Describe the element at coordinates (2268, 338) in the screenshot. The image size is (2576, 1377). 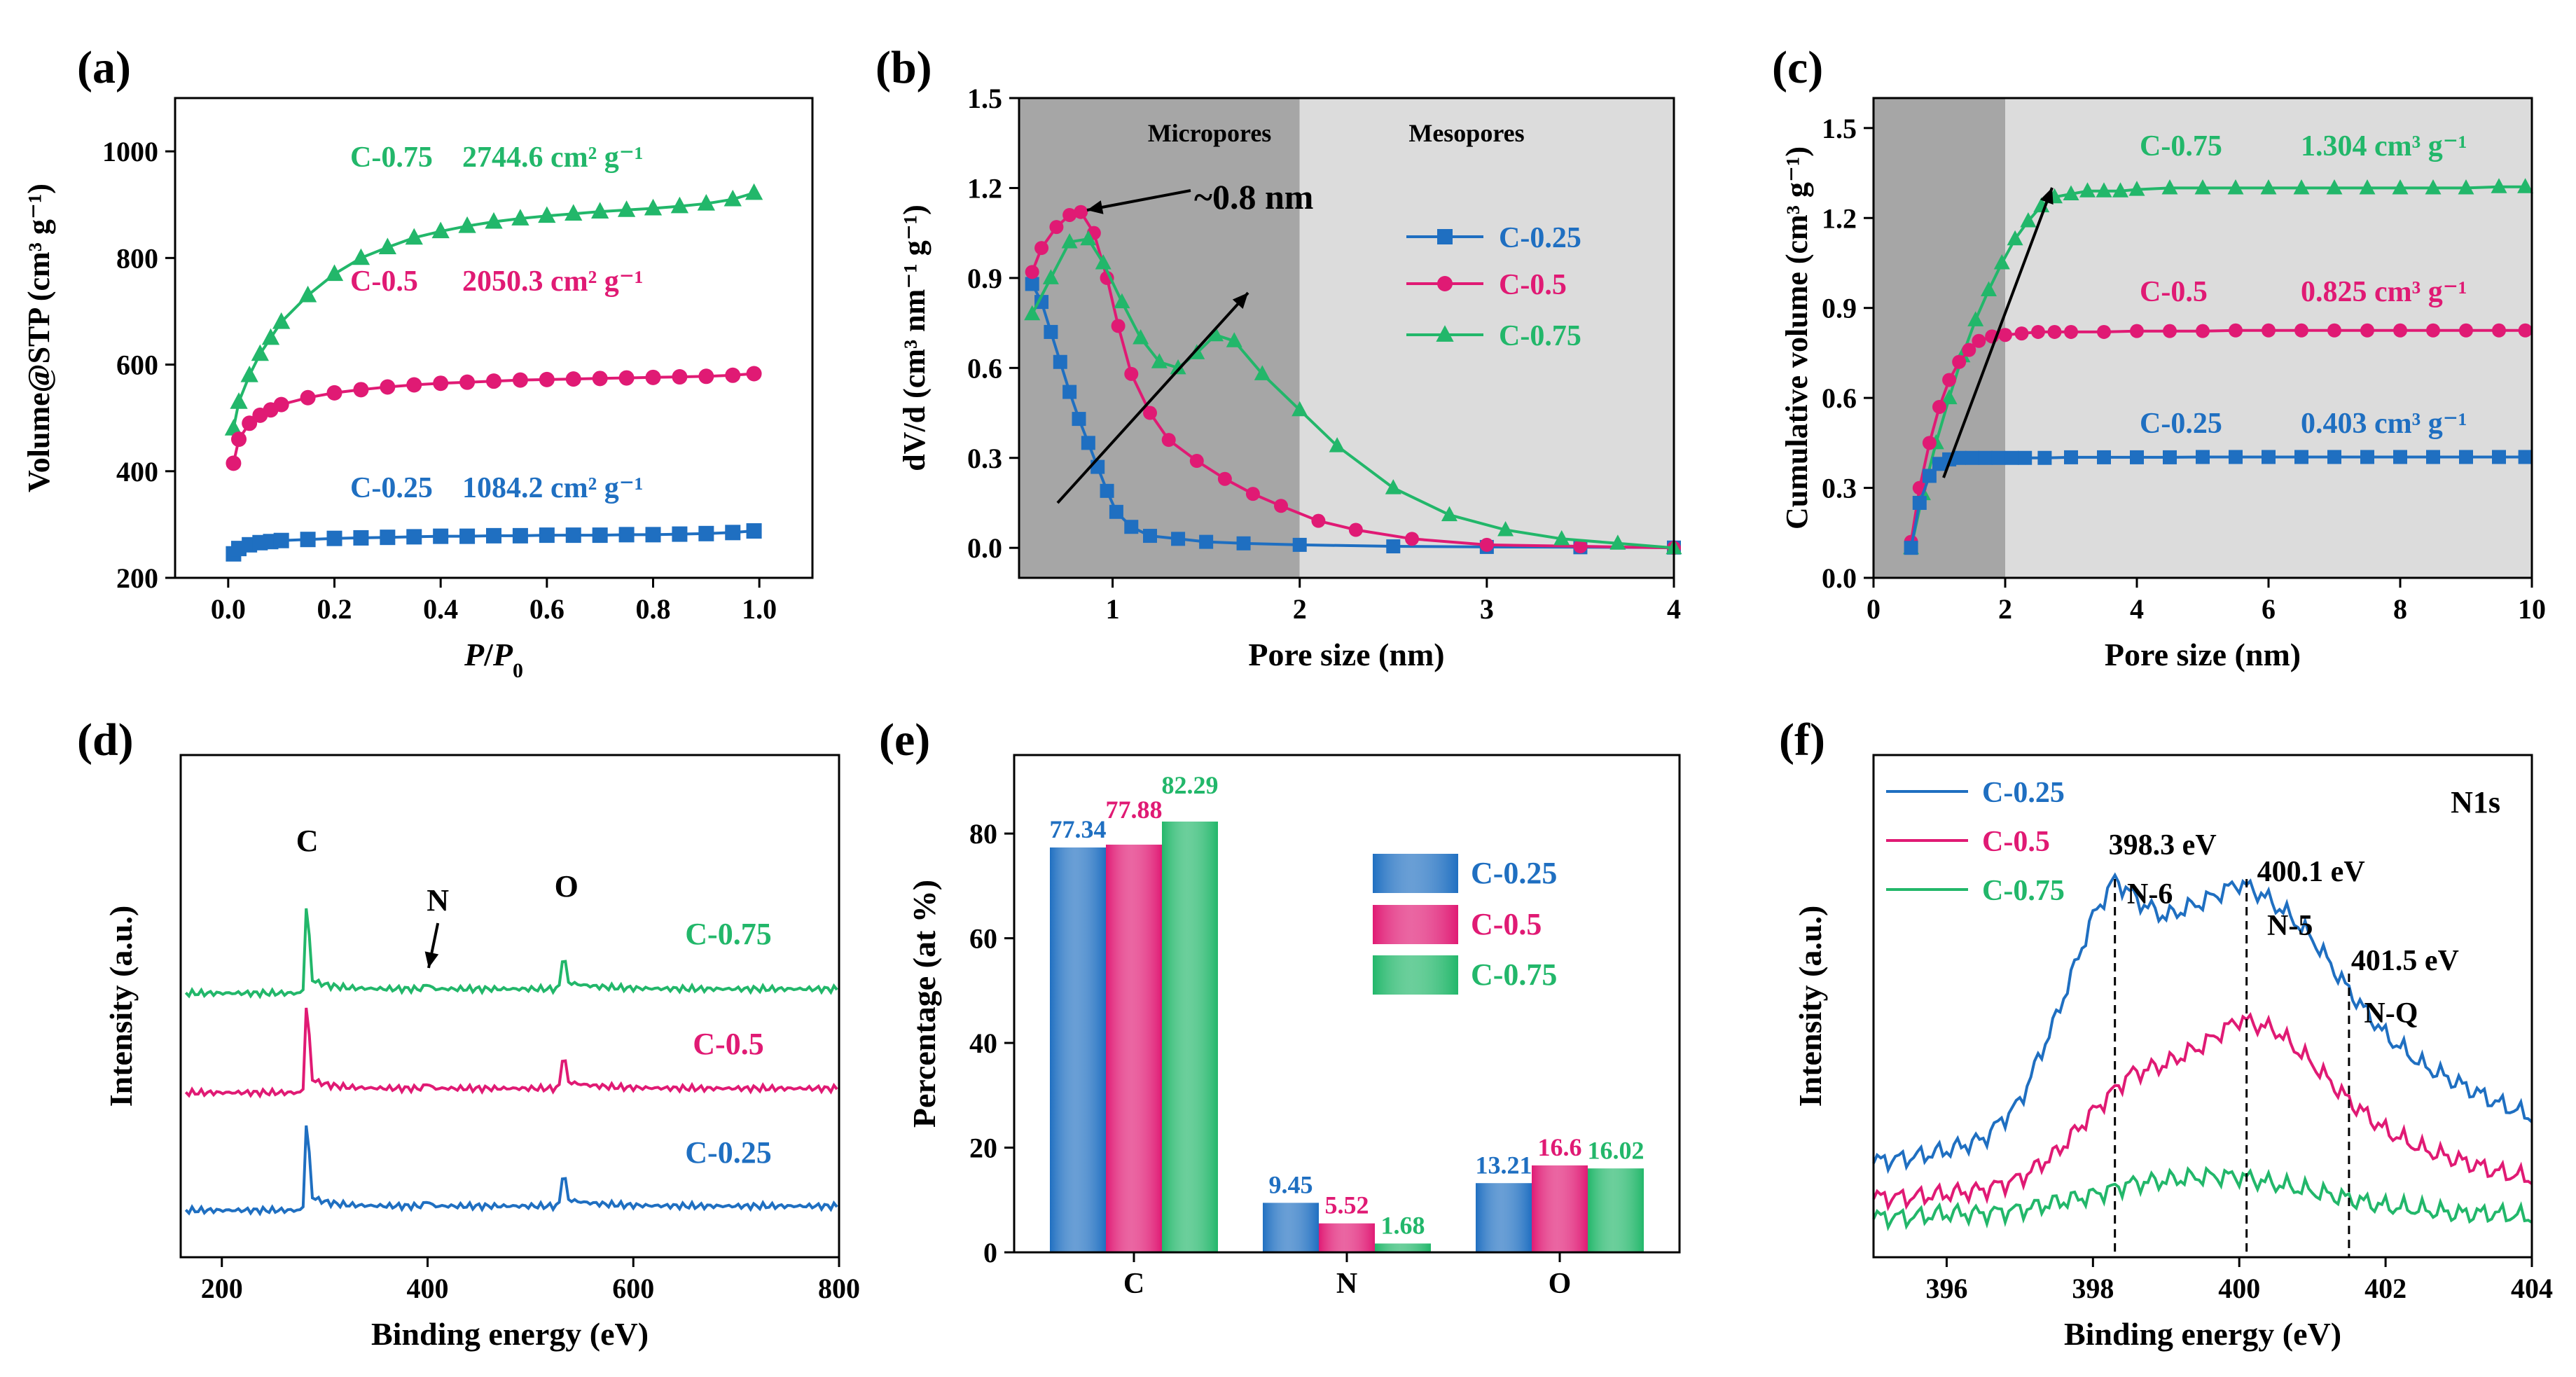
I see `mesopore-region` at that location.